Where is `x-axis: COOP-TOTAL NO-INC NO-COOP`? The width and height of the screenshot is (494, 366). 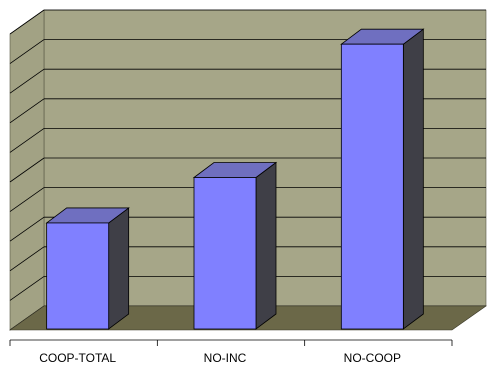 x-axis: COOP-TOTAL NO-INC NO-COOP is located at coordinates (231, 352).